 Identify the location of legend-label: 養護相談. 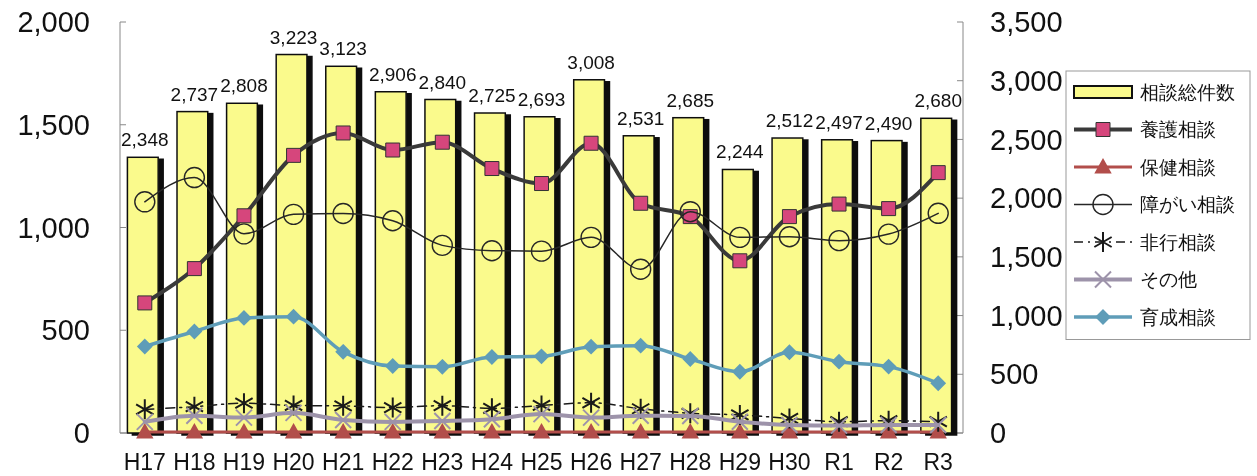
(1178, 130).